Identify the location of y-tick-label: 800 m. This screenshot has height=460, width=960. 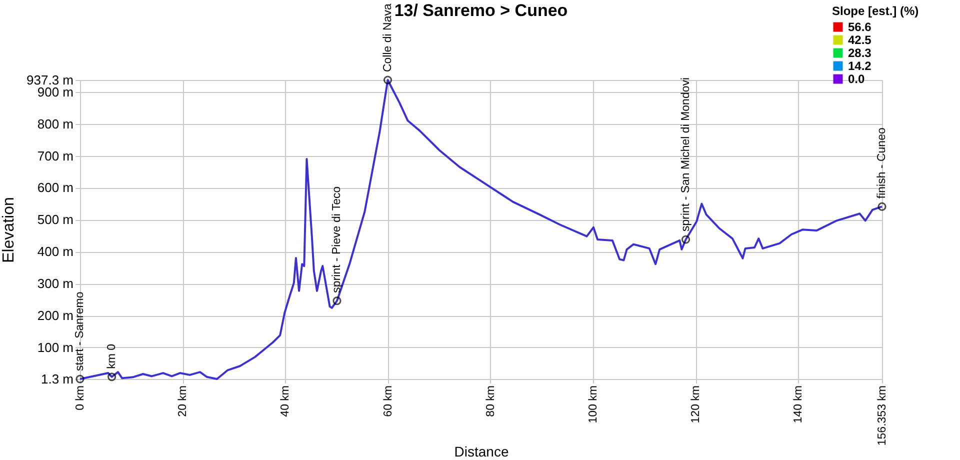
(55, 124).